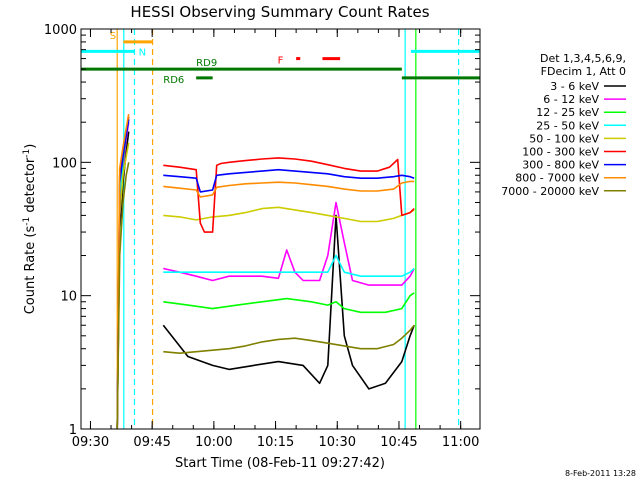 The width and height of the screenshot is (640, 480). What do you see at coordinates (151, 442) in the screenshot?
I see `x-tick-label-1: 09:45` at bounding box center [151, 442].